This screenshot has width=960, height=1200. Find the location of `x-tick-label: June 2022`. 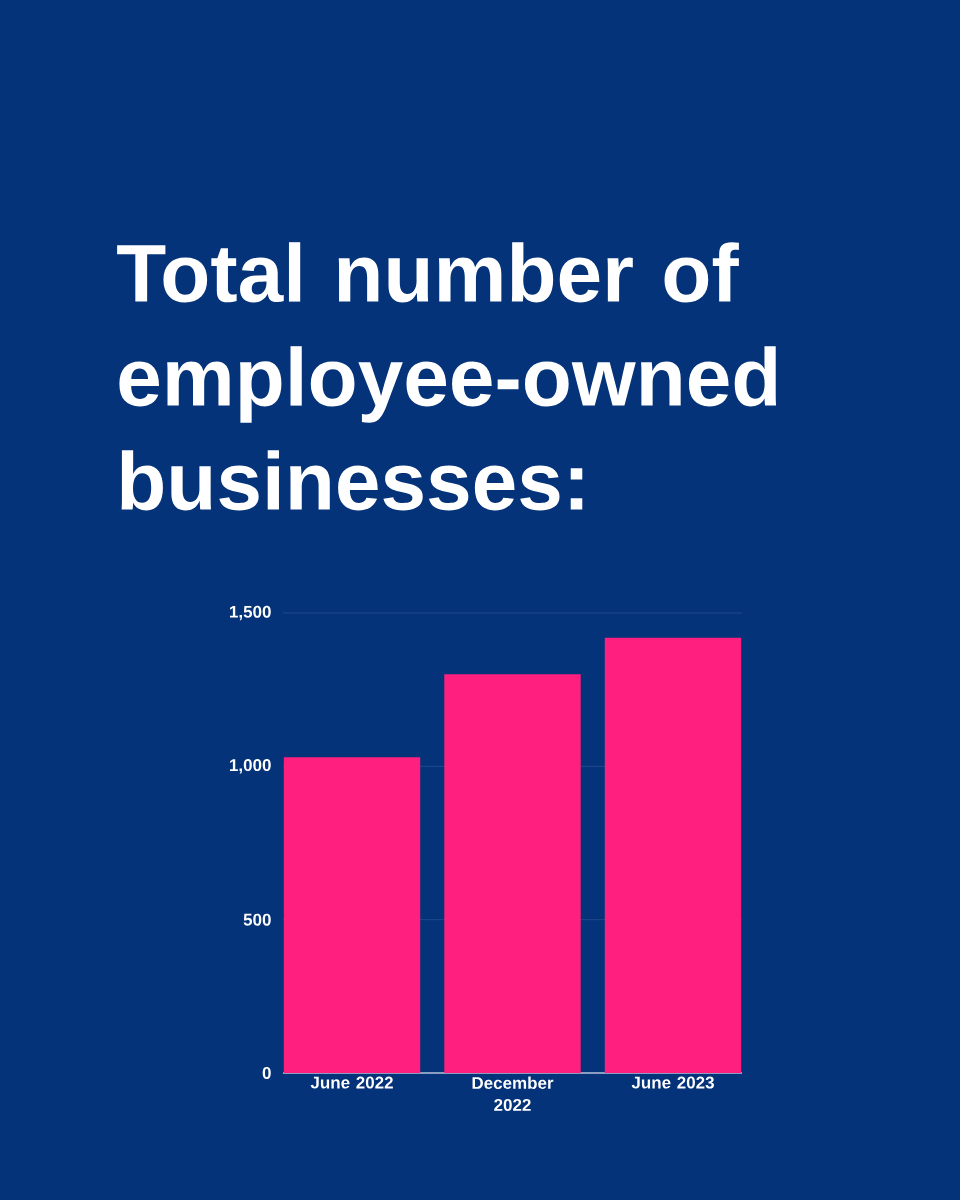

x-tick-label: June 2022 is located at coordinates (351, 1082).